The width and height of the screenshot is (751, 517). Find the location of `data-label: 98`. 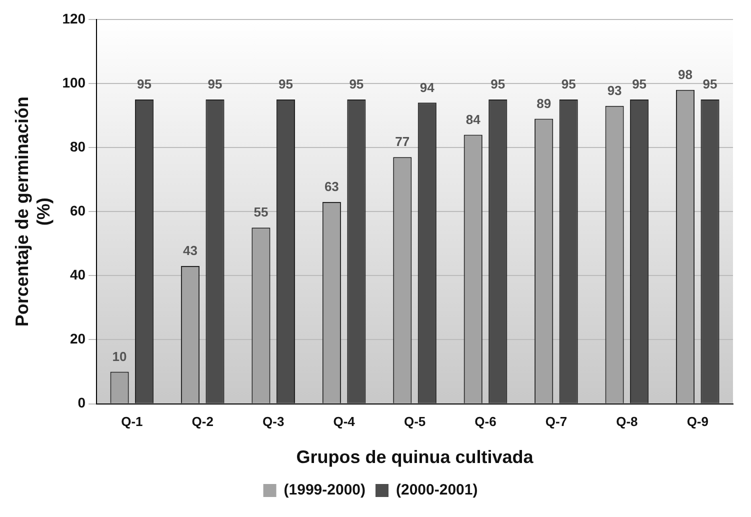

data-label: 98 is located at coordinates (685, 74).